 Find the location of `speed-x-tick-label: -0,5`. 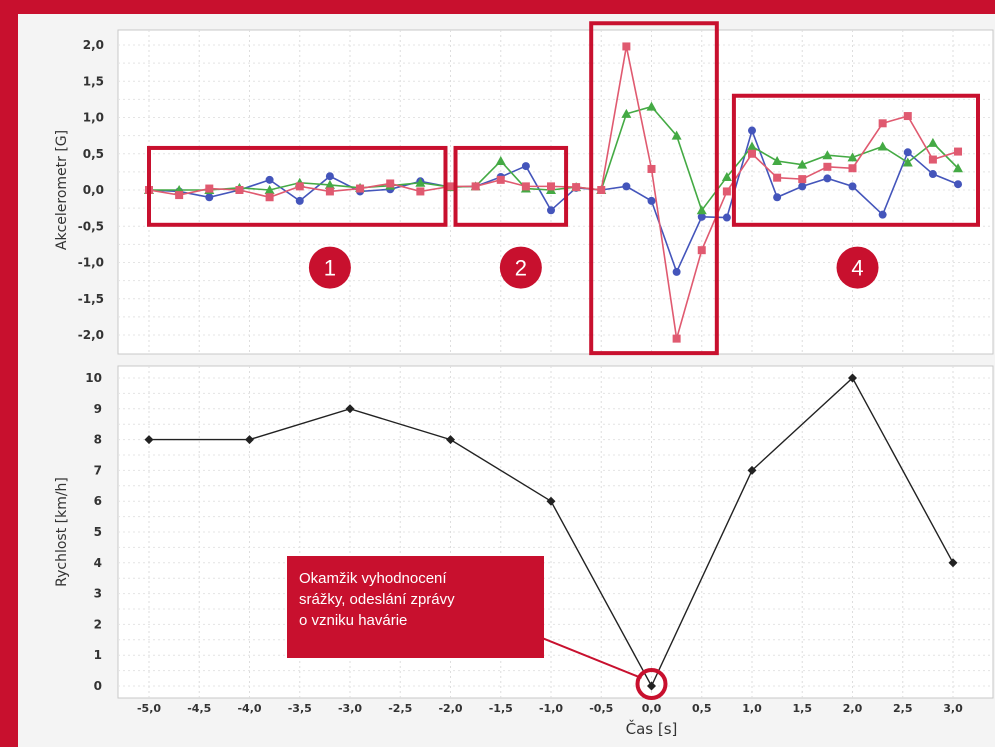

speed-x-tick-label: -0,5 is located at coordinates (601, 708).